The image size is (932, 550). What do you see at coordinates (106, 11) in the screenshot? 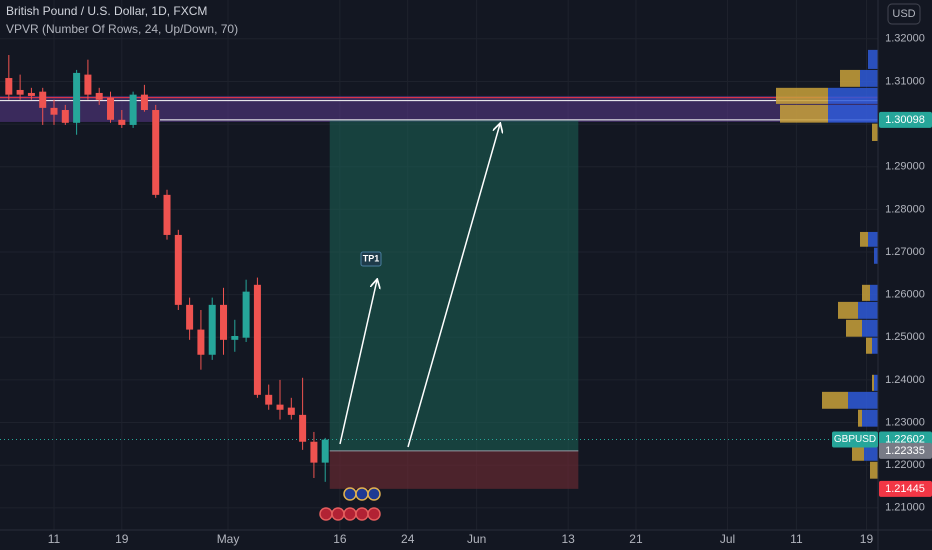
I see `chart-title: British Pound / U.S. Dollar, 1D, FXCM` at bounding box center [106, 11].